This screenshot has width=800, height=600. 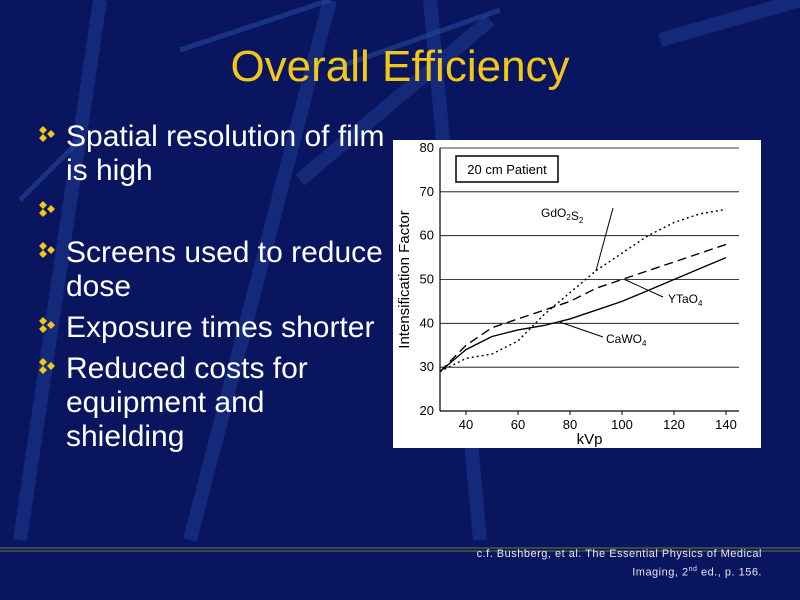 What do you see at coordinates (400, 66) in the screenshot?
I see `slide-title: Overall Efficiency` at bounding box center [400, 66].